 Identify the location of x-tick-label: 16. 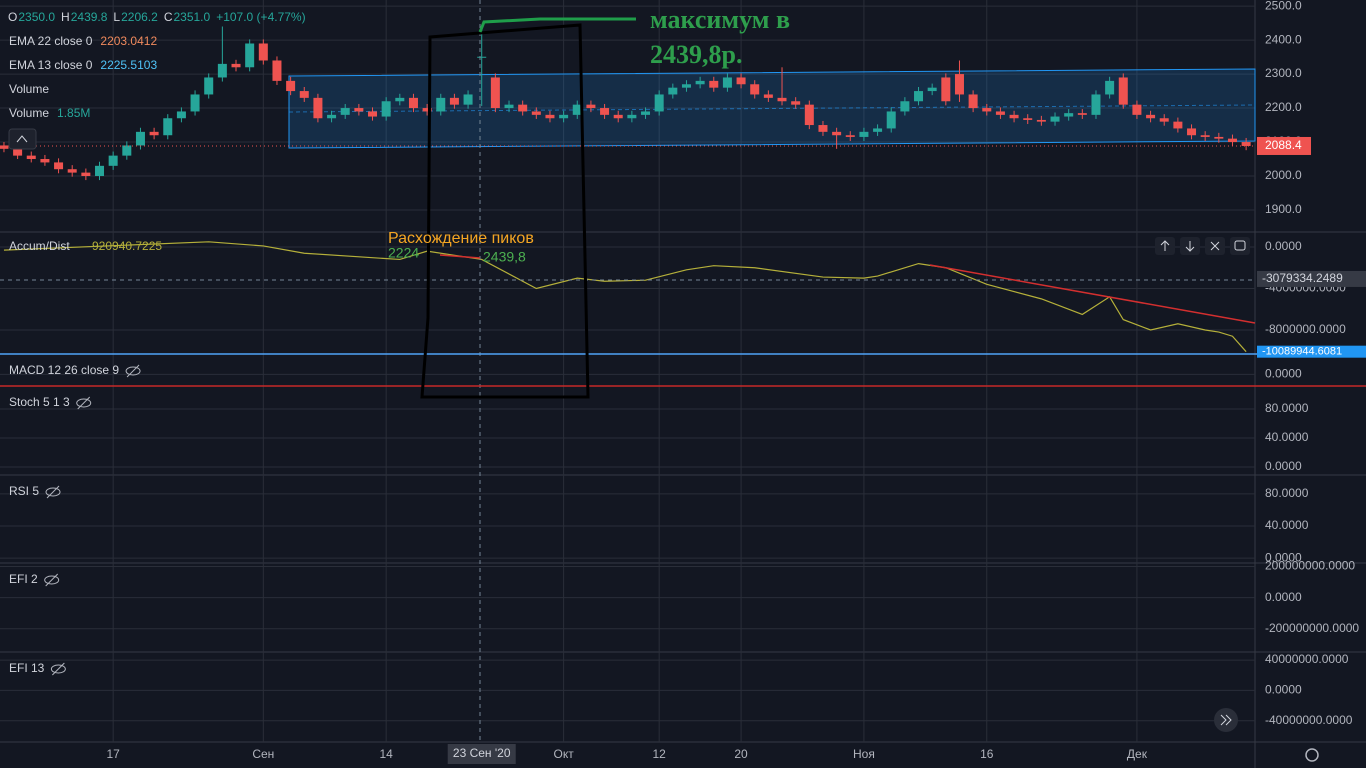
(987, 754).